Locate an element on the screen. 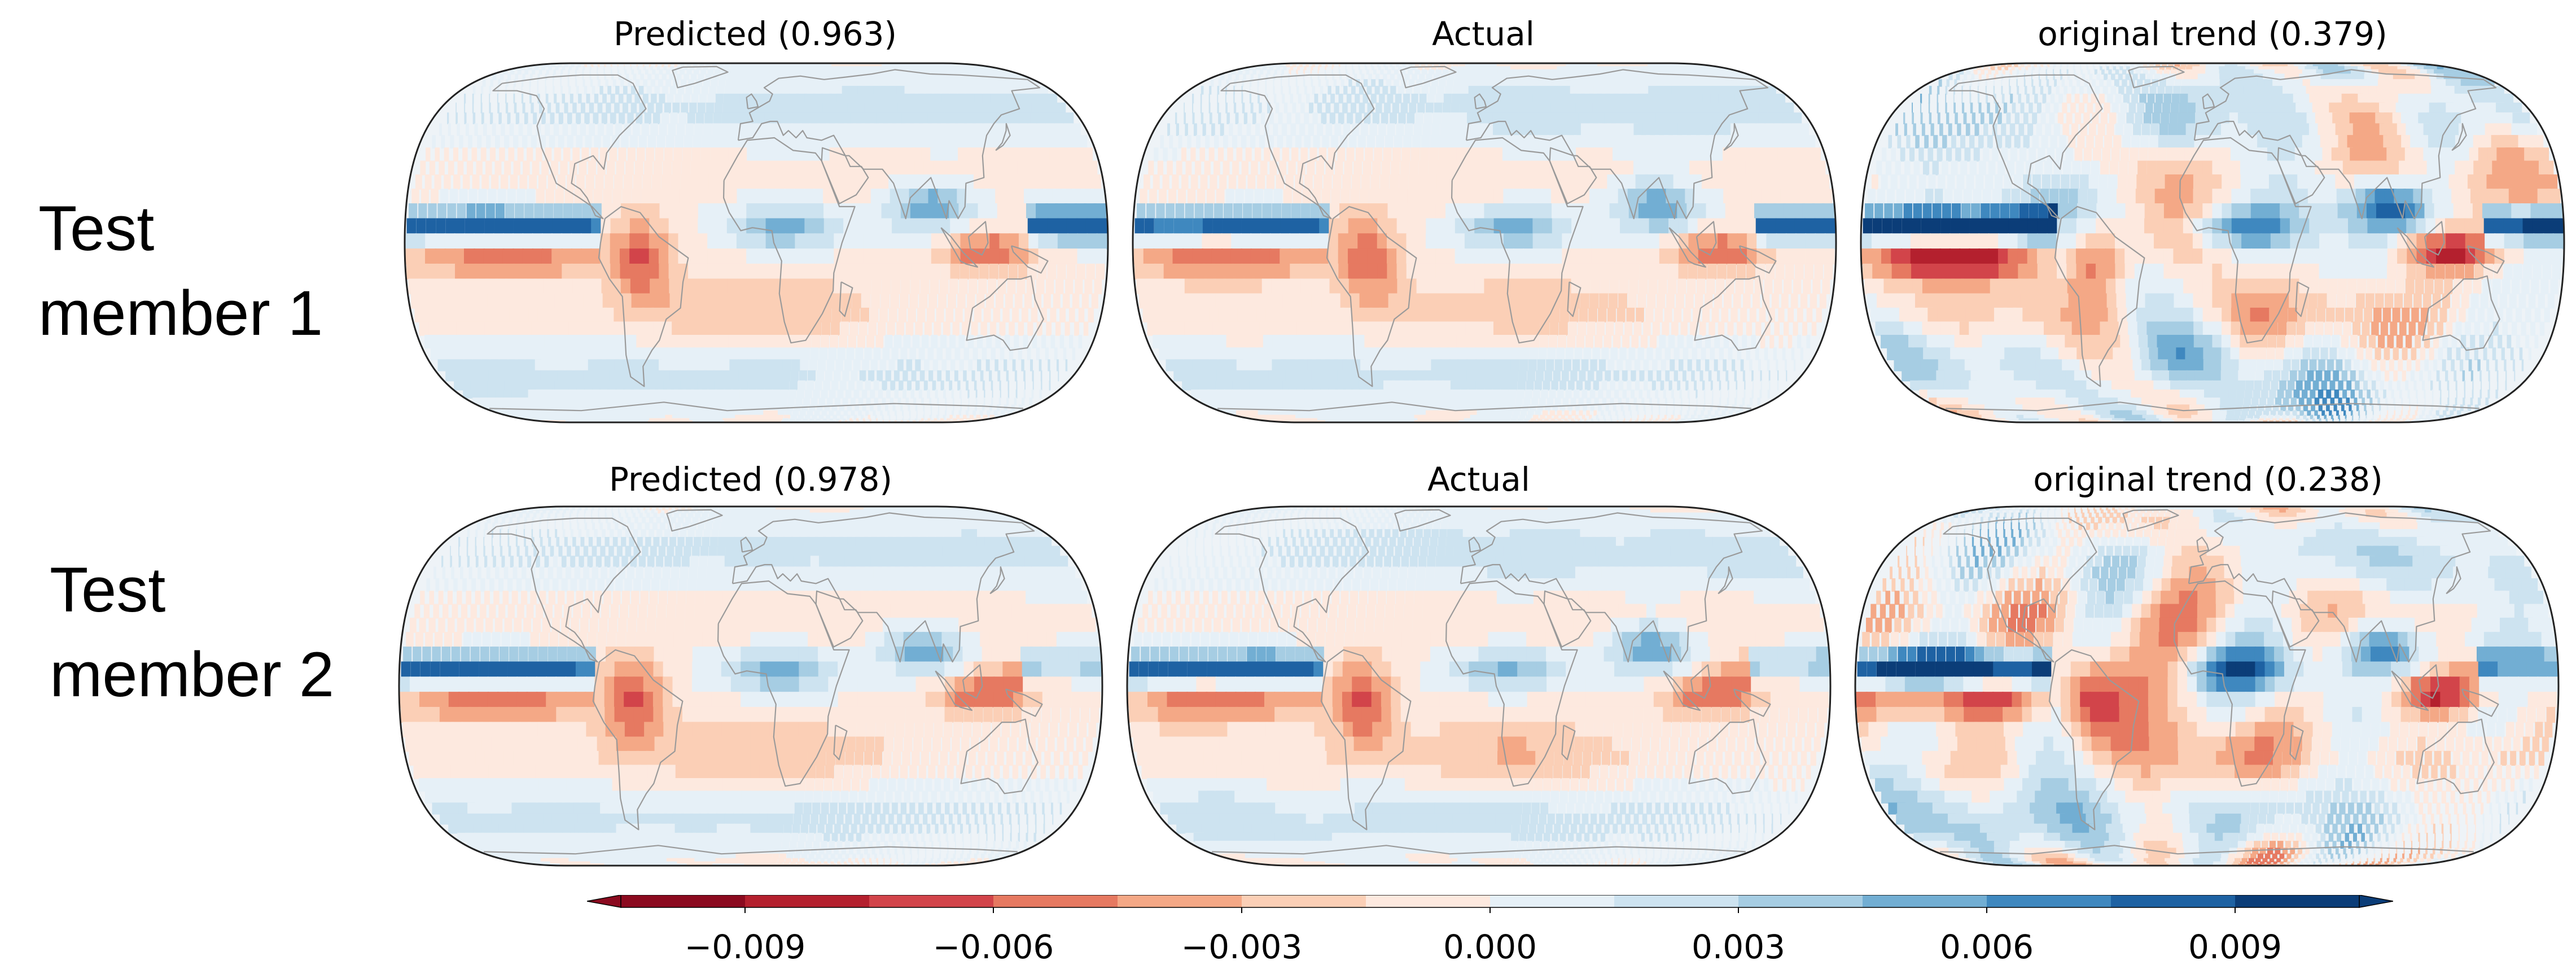 The width and height of the screenshot is (2576, 965). row-label-test-member-1: Test member 1 is located at coordinates (180, 271).